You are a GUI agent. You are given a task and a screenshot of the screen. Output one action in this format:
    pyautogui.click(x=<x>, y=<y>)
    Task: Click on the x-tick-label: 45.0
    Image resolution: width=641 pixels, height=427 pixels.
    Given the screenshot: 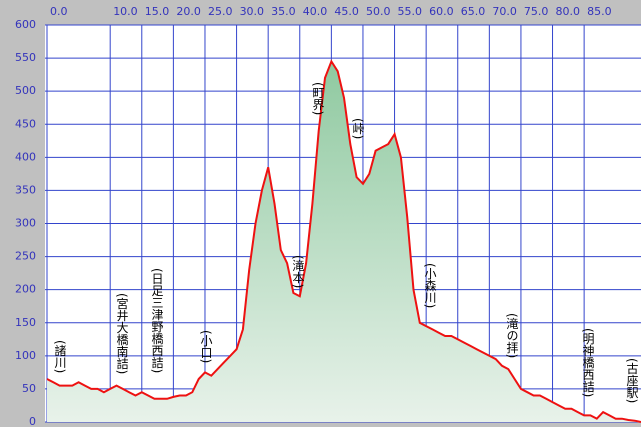 What is the action you would take?
    pyautogui.click(x=346, y=11)
    